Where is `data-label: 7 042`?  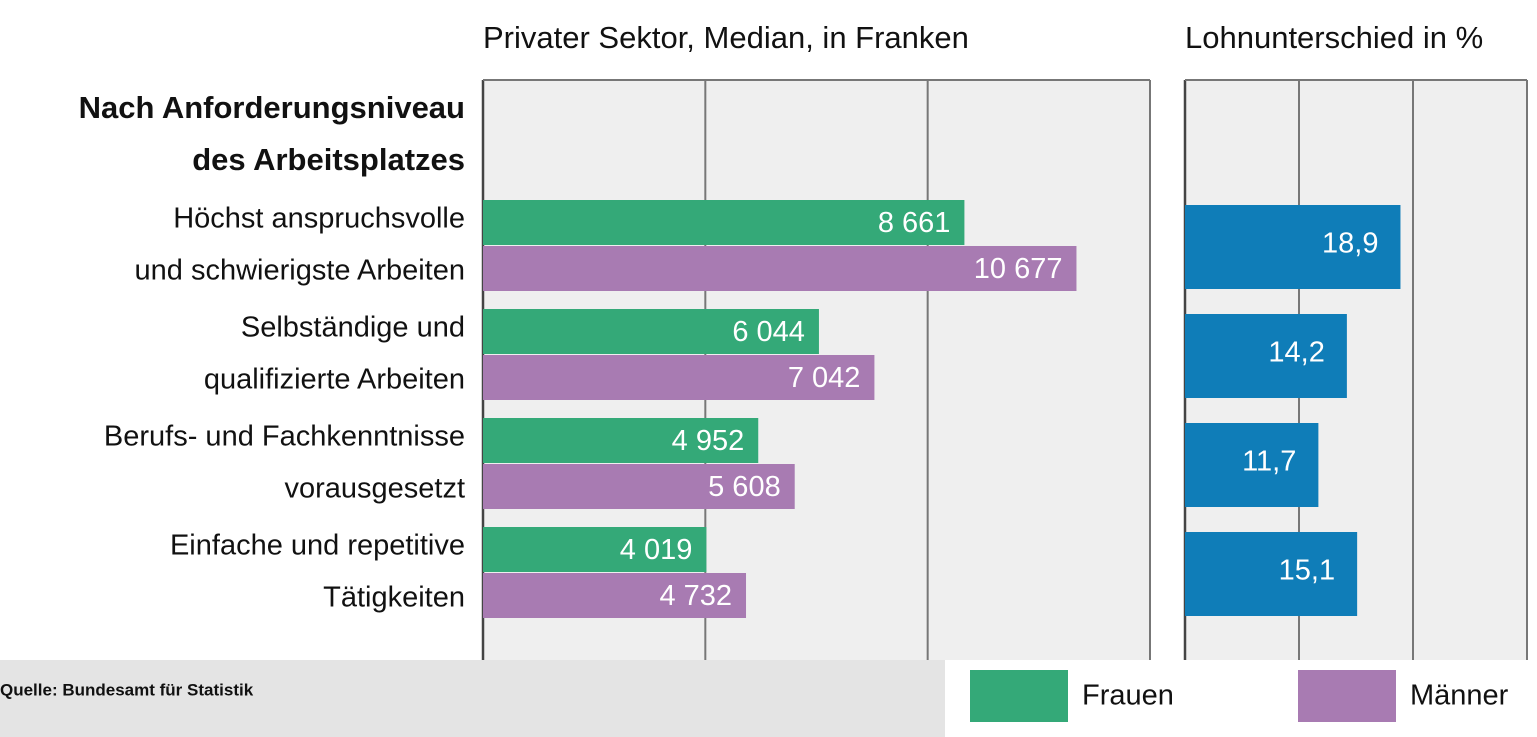
data-label: 7 042 is located at coordinates (824, 378).